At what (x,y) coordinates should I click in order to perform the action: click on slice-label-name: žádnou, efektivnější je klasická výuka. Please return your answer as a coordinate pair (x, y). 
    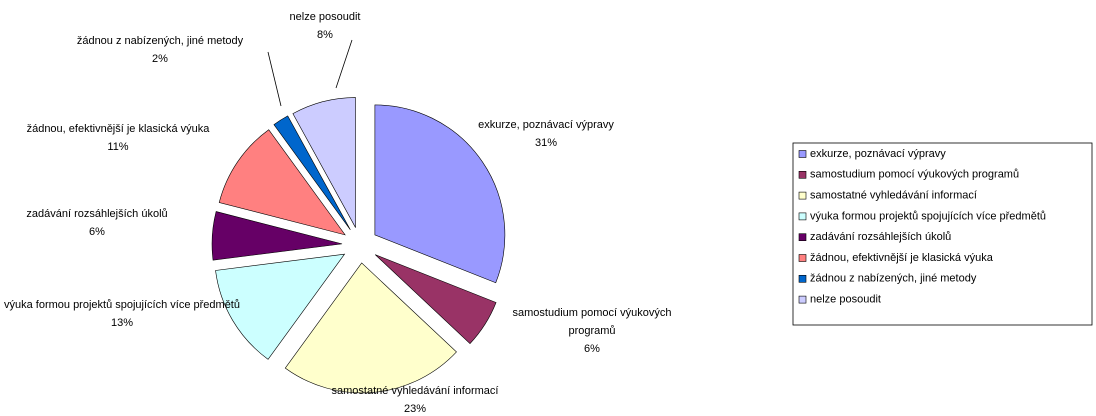
    Looking at the image, I should click on (118, 129).